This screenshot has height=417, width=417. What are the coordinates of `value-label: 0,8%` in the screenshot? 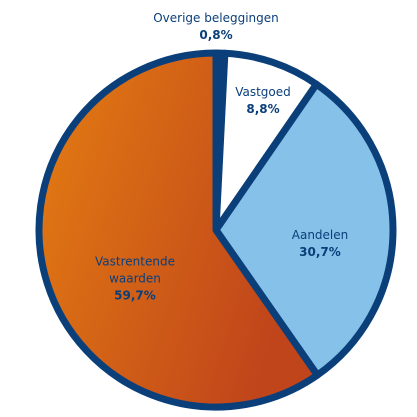 It's located at (216, 35).